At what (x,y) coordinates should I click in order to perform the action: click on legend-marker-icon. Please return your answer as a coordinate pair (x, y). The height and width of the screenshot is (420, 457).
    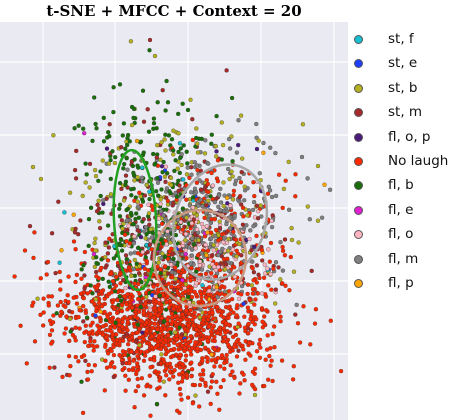
    Looking at the image, I should click on (358, 113).